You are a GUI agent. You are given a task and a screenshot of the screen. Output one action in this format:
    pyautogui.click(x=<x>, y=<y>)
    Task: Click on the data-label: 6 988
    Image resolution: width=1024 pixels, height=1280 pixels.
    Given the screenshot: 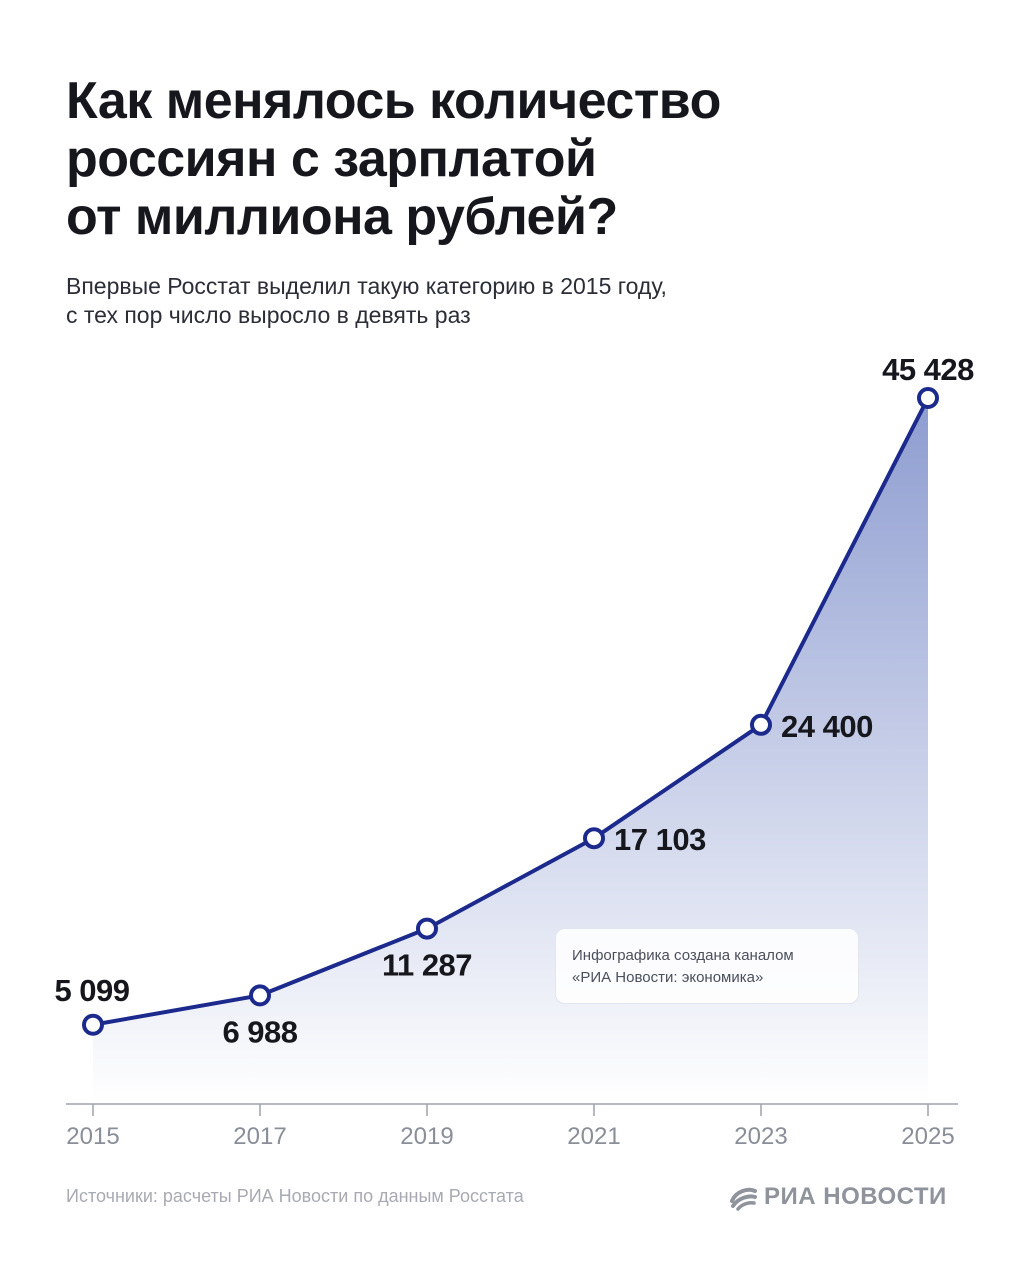 What is the action you would take?
    pyautogui.click(x=259, y=1031)
    